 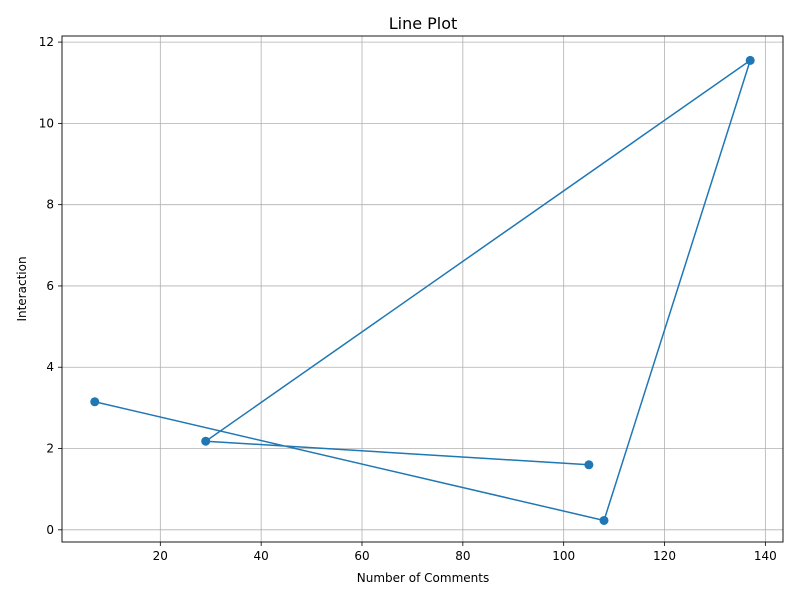 What do you see at coordinates (46, 123) in the screenshot?
I see `y-tick-label: 10` at bounding box center [46, 123].